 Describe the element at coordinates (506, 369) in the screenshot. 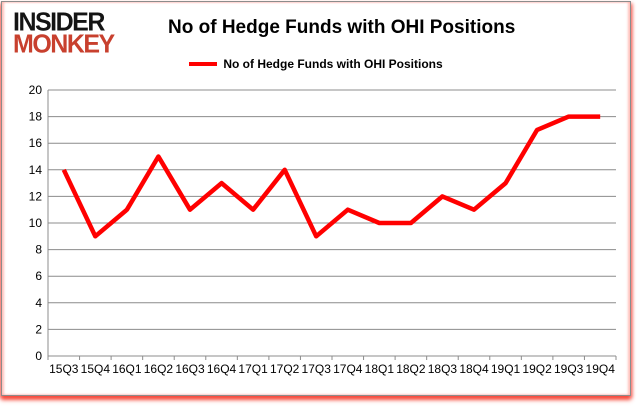

I see `x-axis-tick-label: 19Q1` at that location.